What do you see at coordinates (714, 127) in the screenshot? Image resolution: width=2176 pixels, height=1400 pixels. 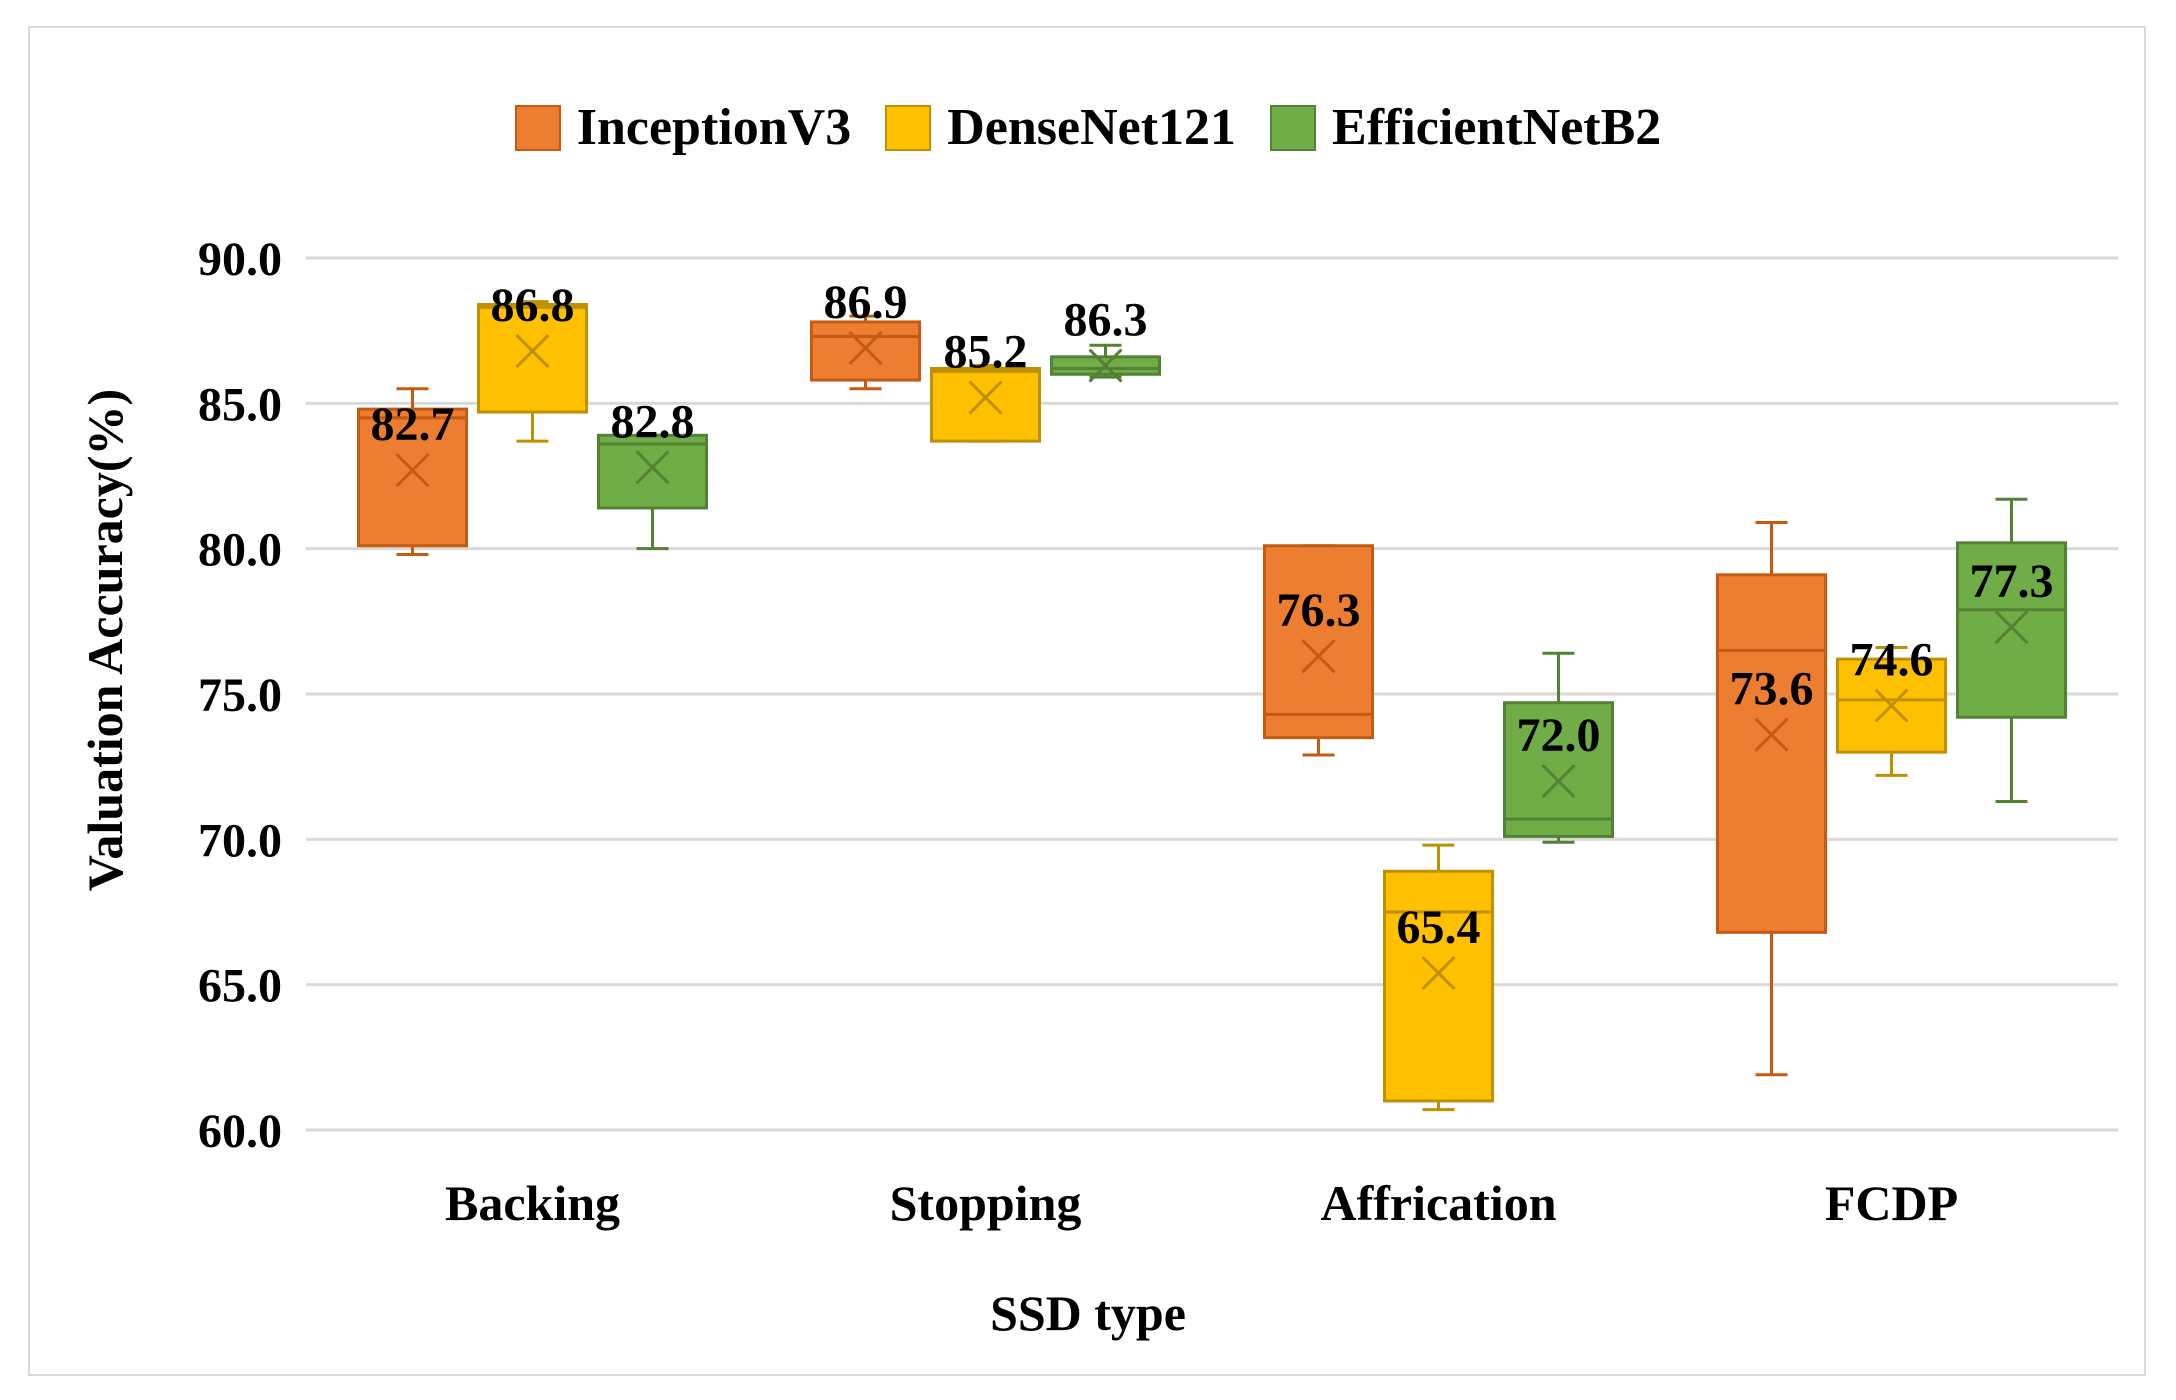 I see `legend-label-inceptionv3: InceptionV3` at bounding box center [714, 127].